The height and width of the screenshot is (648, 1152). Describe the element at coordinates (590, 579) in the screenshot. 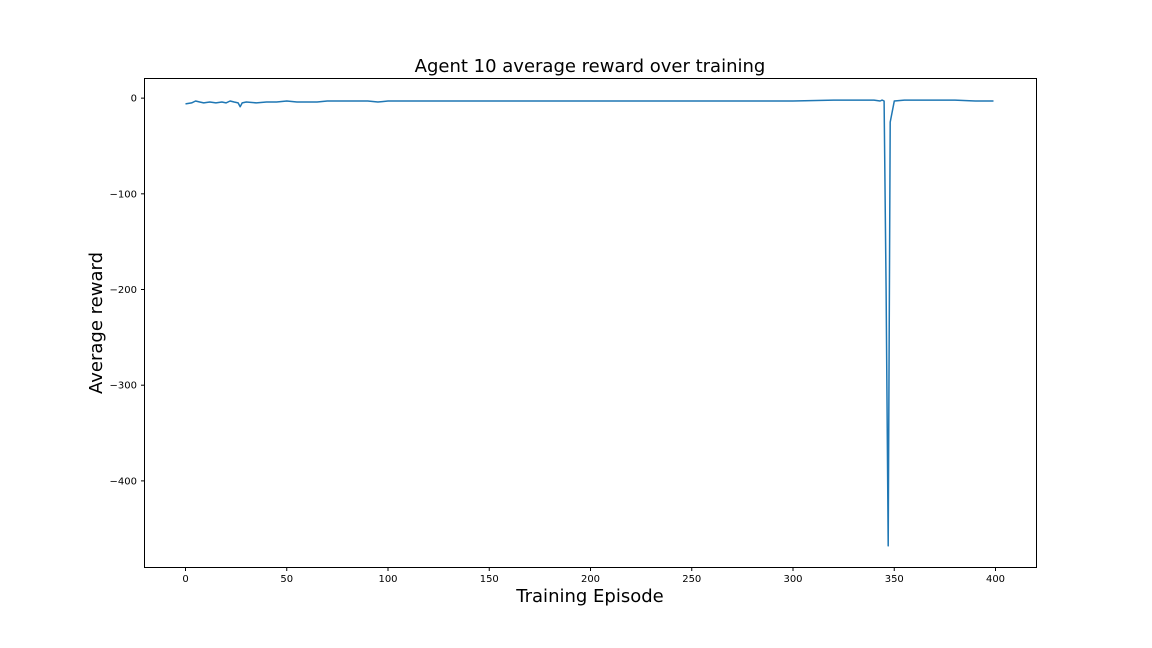

I see `x-tick-label: 200` at that location.